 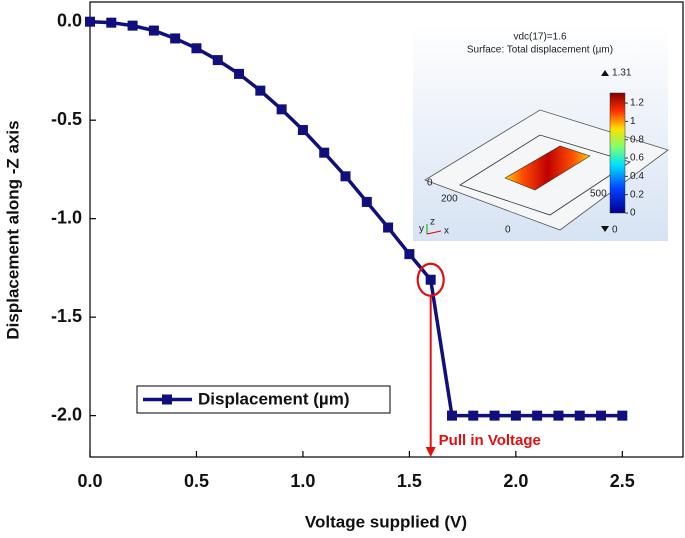 What do you see at coordinates (633, 121) in the screenshot?
I see `colorbar-label: 1` at bounding box center [633, 121].